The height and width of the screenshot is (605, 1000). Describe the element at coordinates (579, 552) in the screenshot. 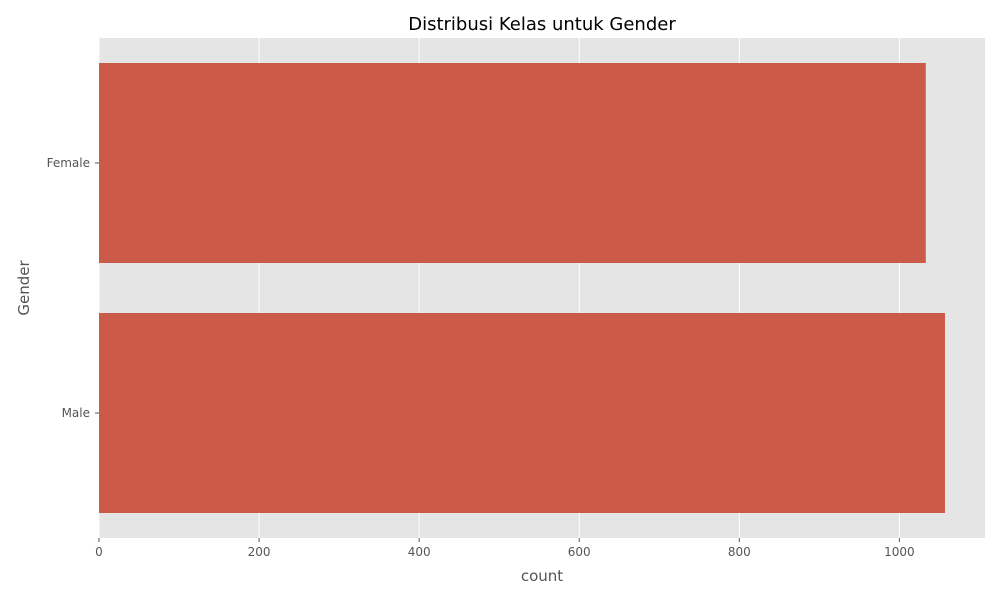

I see `x-tick-label: 600` at that location.